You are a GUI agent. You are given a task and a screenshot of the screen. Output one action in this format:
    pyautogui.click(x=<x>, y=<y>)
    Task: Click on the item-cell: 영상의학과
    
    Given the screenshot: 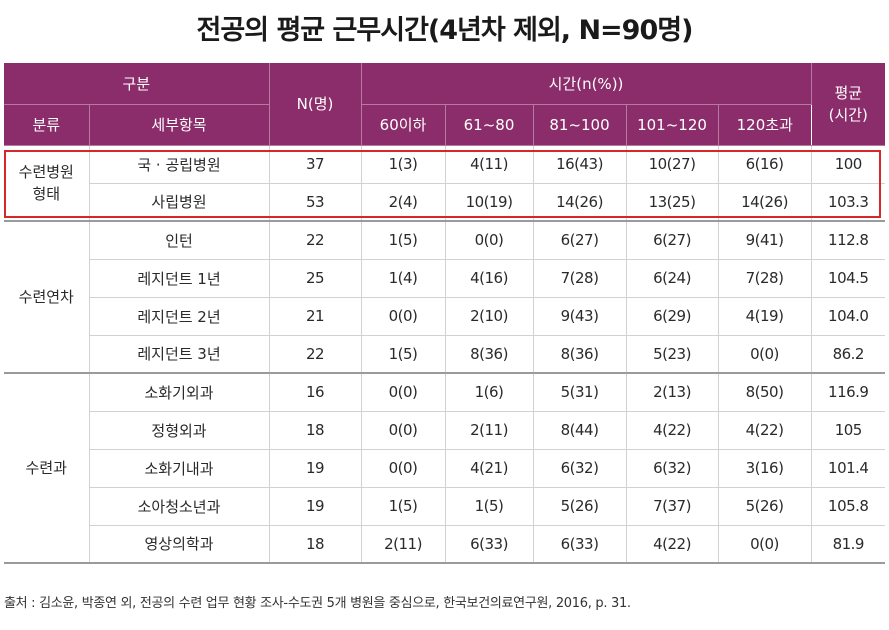 What is the action you would take?
    pyautogui.click(x=179, y=544)
    